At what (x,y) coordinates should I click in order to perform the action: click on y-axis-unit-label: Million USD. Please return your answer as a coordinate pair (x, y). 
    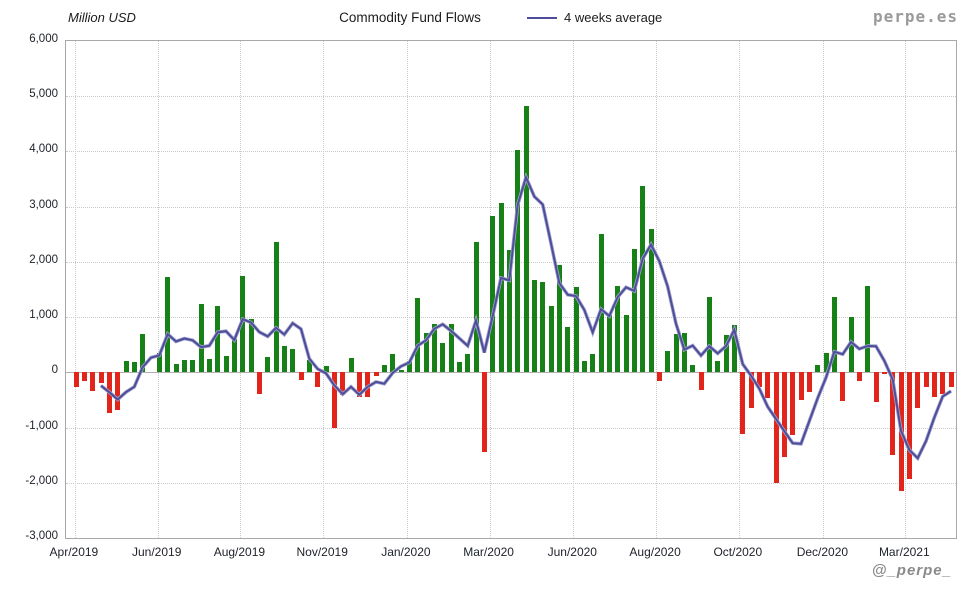
    Looking at the image, I should click on (102, 17).